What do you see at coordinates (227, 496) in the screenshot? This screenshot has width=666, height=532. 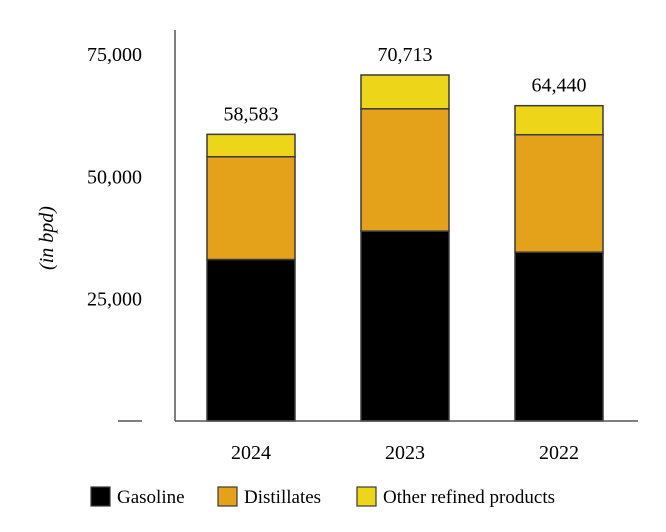 I see `legend-swatch-distillates` at bounding box center [227, 496].